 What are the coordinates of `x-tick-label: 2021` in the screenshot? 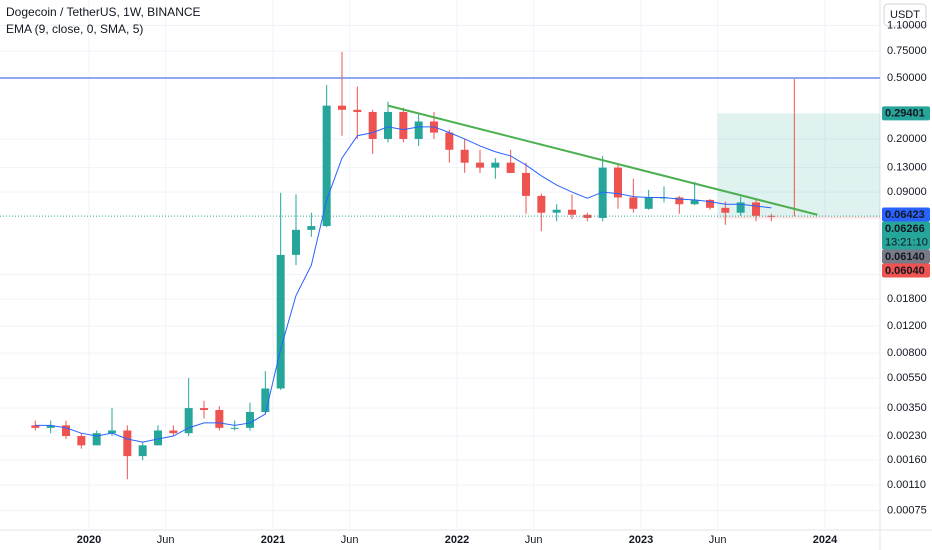 It's located at (273, 540).